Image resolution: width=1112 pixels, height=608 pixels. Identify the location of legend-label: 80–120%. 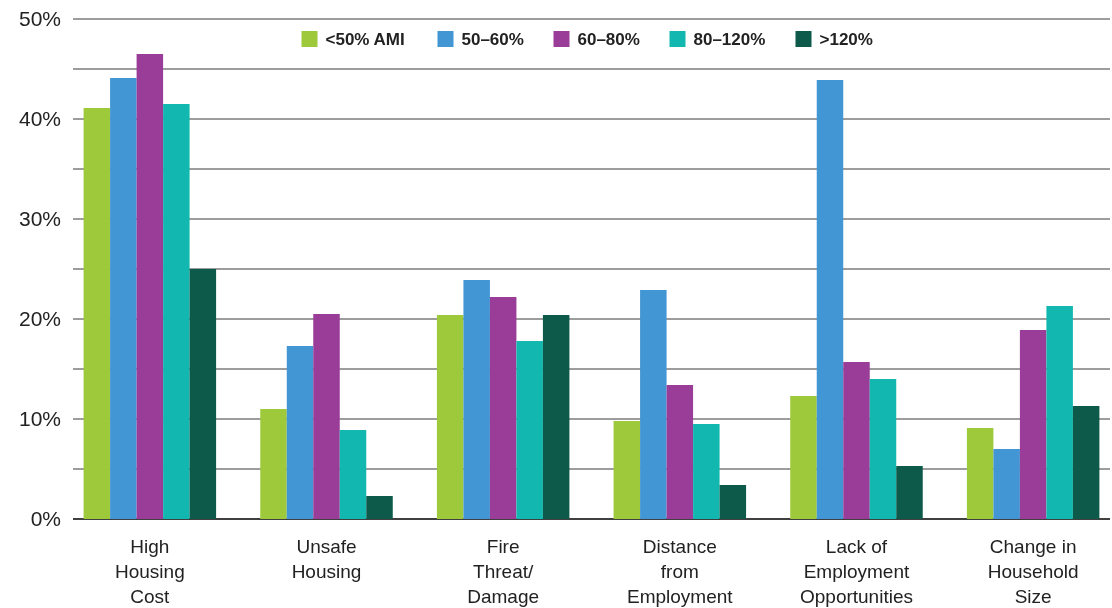
(729, 39).